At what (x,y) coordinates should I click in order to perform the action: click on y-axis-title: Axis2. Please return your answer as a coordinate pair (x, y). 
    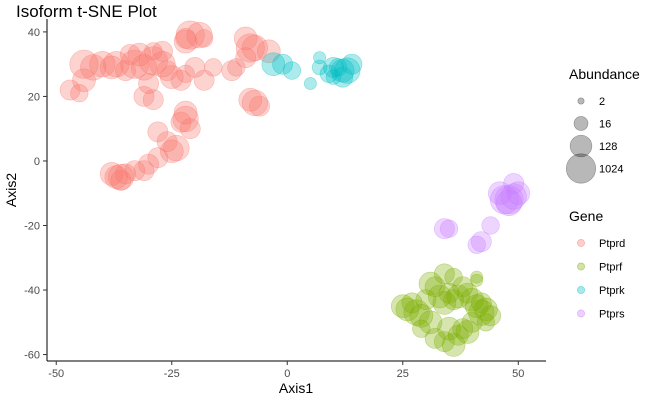
    Looking at the image, I should click on (11, 190).